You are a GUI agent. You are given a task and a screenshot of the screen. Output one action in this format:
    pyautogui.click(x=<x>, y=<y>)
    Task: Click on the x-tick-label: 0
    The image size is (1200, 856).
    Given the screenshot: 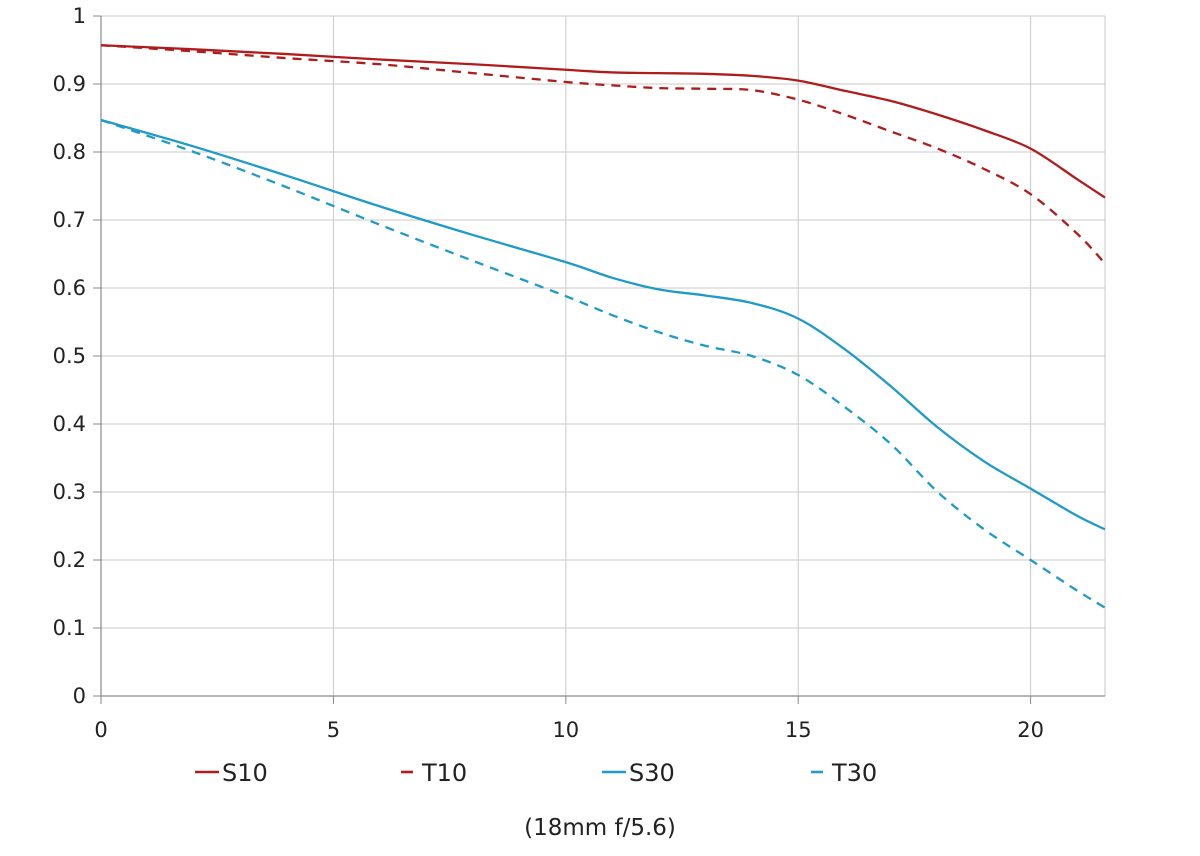 What is the action you would take?
    pyautogui.click(x=100, y=730)
    